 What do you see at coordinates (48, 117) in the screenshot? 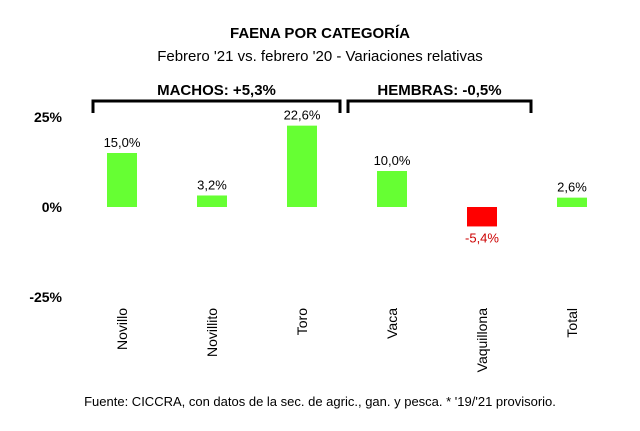
I see `y-tick-label: 25%` at bounding box center [48, 117].